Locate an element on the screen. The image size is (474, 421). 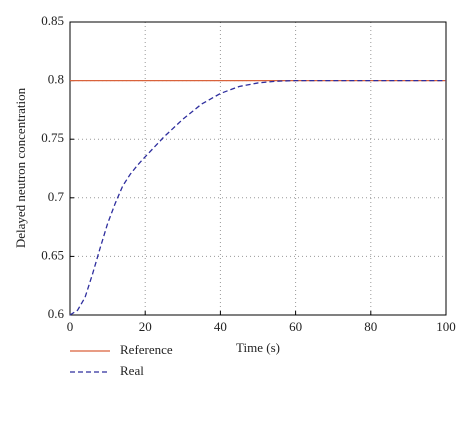
y-tick-label: 0.8 is located at coordinates (56, 79).